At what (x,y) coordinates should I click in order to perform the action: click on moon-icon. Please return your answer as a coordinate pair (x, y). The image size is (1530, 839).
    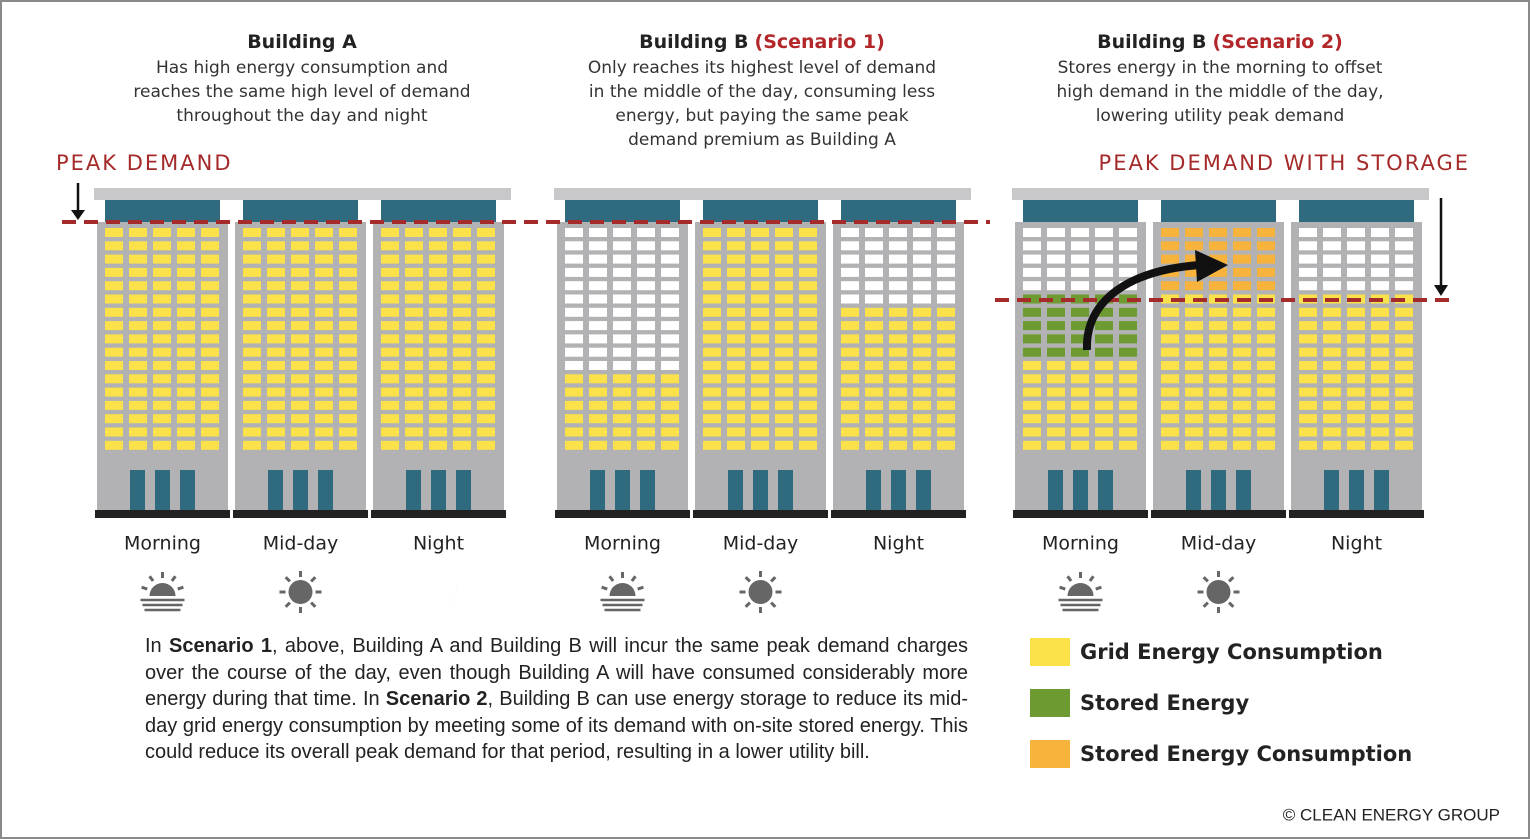
    Looking at the image, I should click on (1356, 592).